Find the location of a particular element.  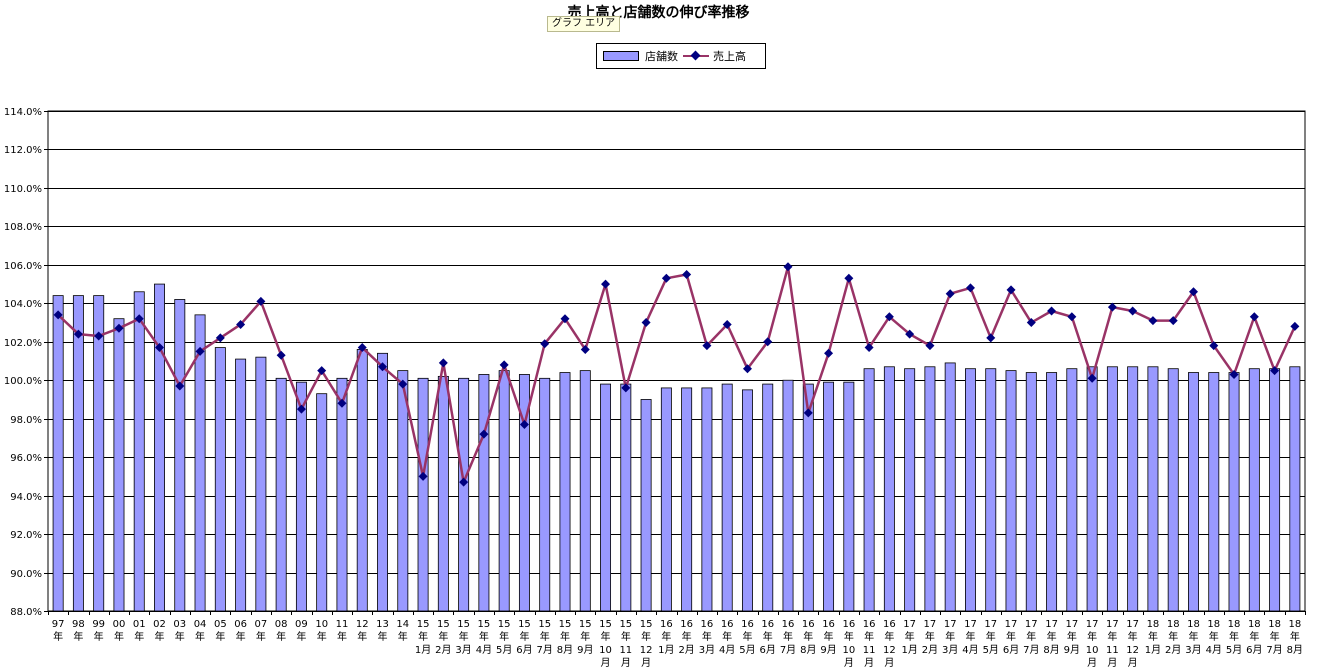

legend-bar-swatch is located at coordinates (621, 56).